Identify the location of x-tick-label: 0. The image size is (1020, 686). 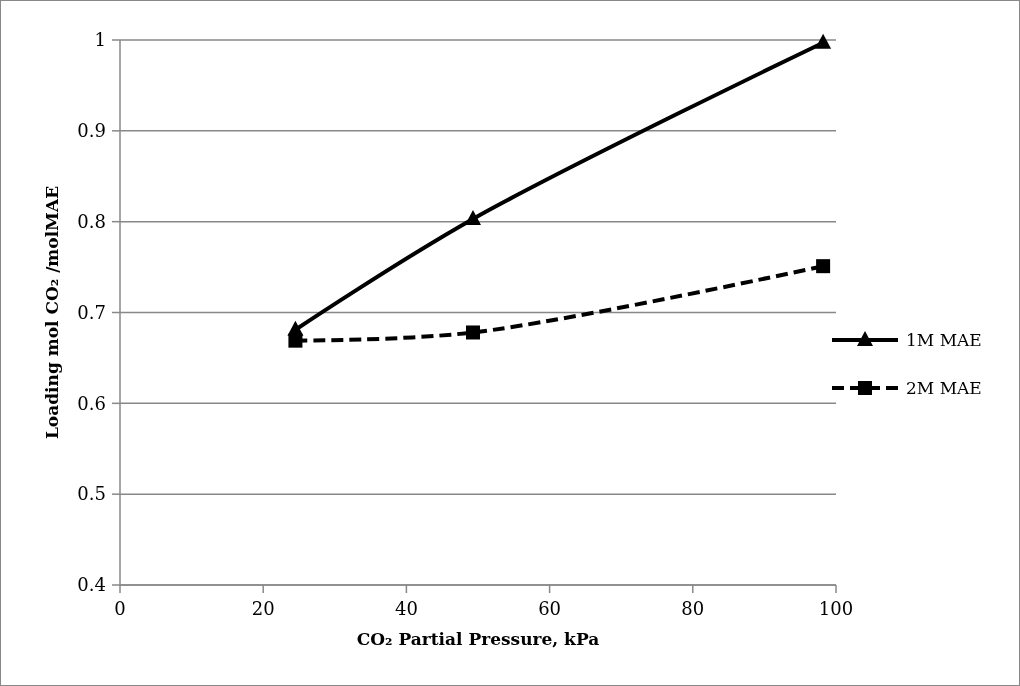
(120, 608).